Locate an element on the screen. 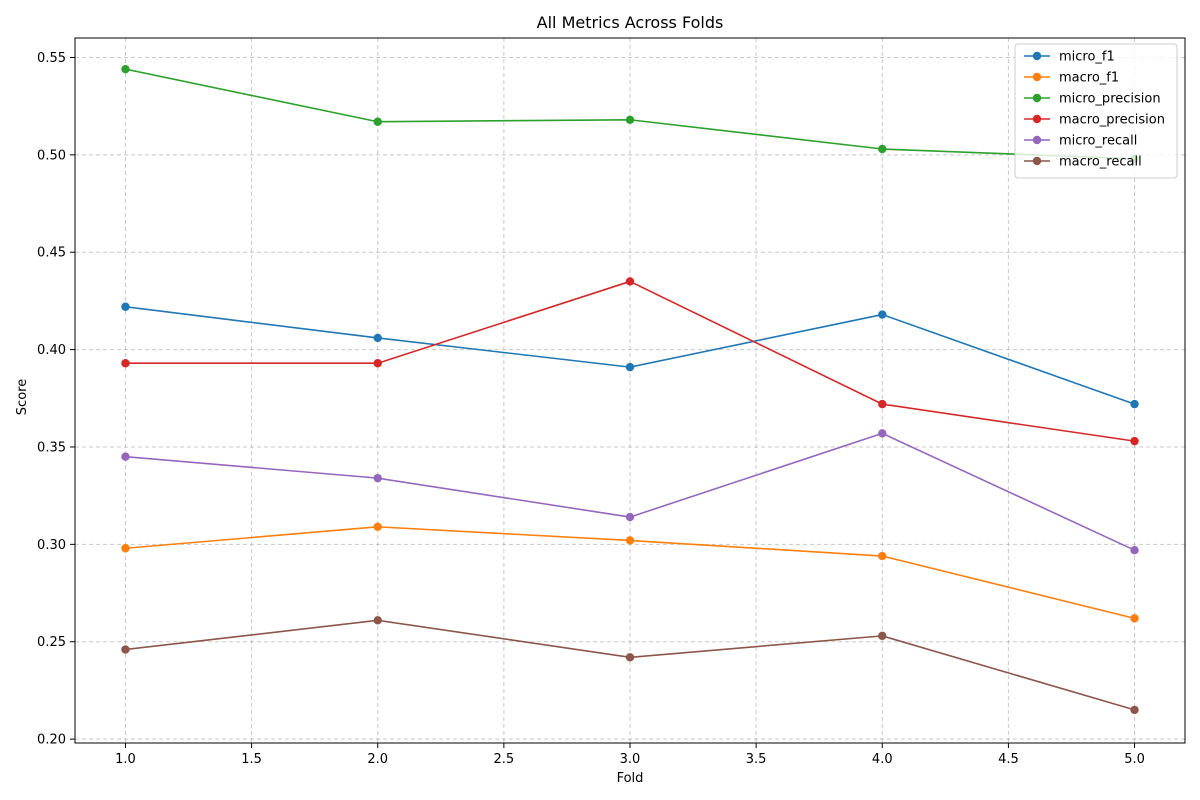 The height and width of the screenshot is (800, 1200). y-tick-label: 0.30 is located at coordinates (51, 545).